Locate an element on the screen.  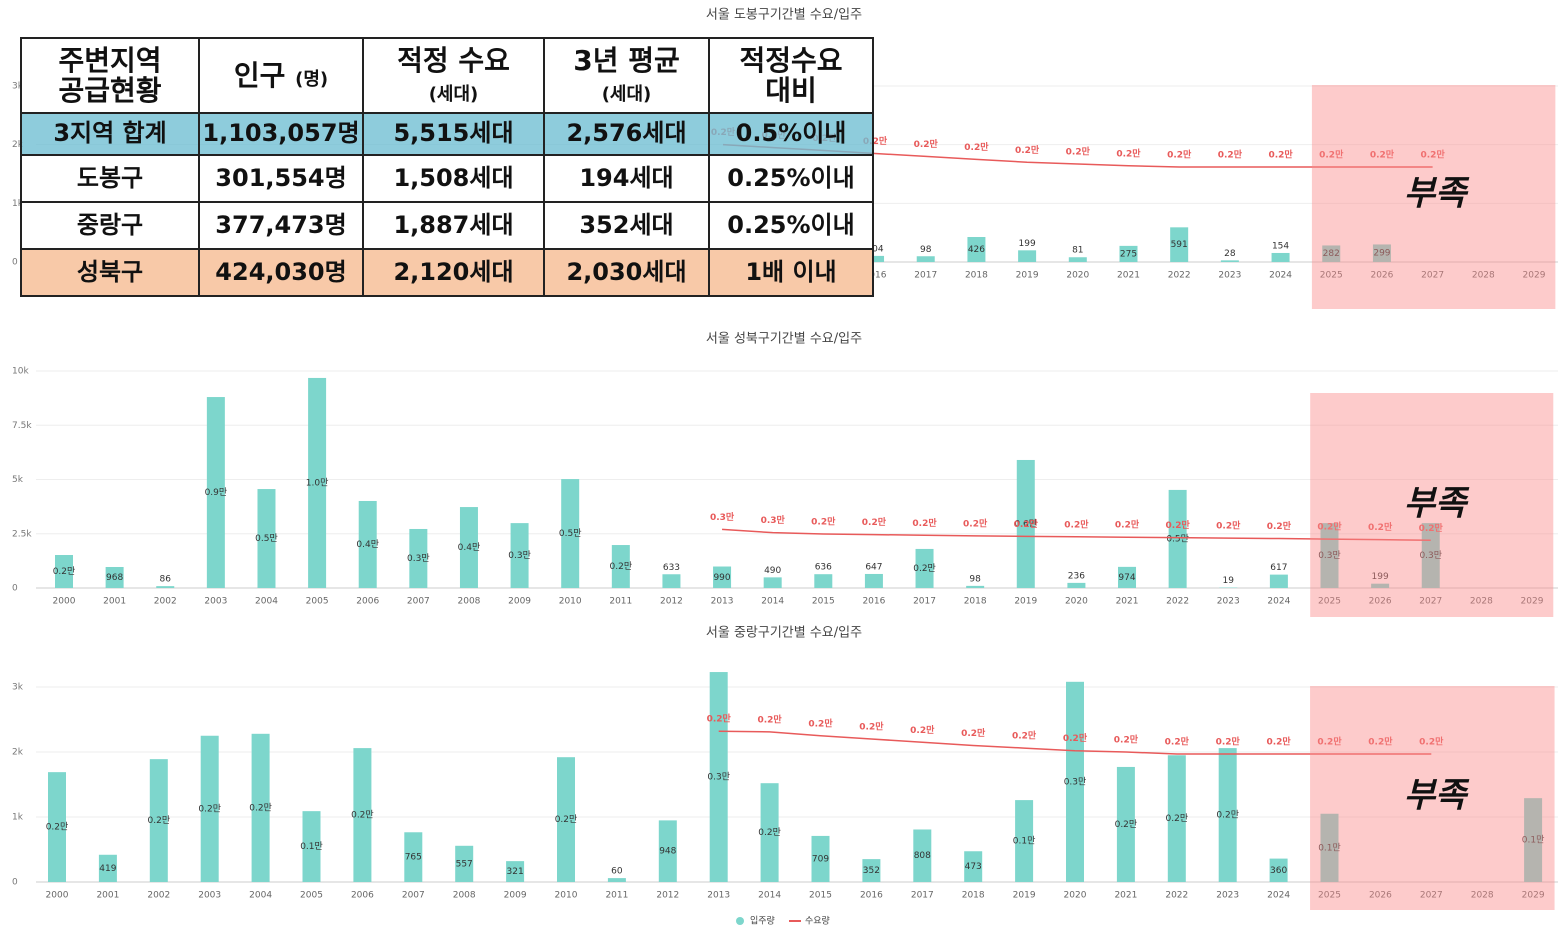
chart-title: 서울 성북구기간별 수요/입주 is located at coordinates (784, 339).